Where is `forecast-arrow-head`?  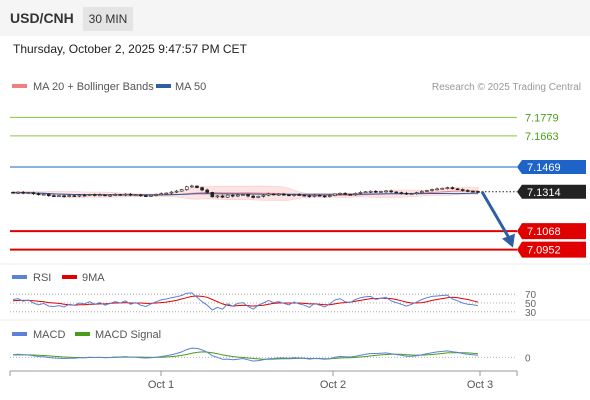
forecast-arrow-head is located at coordinates (508, 240).